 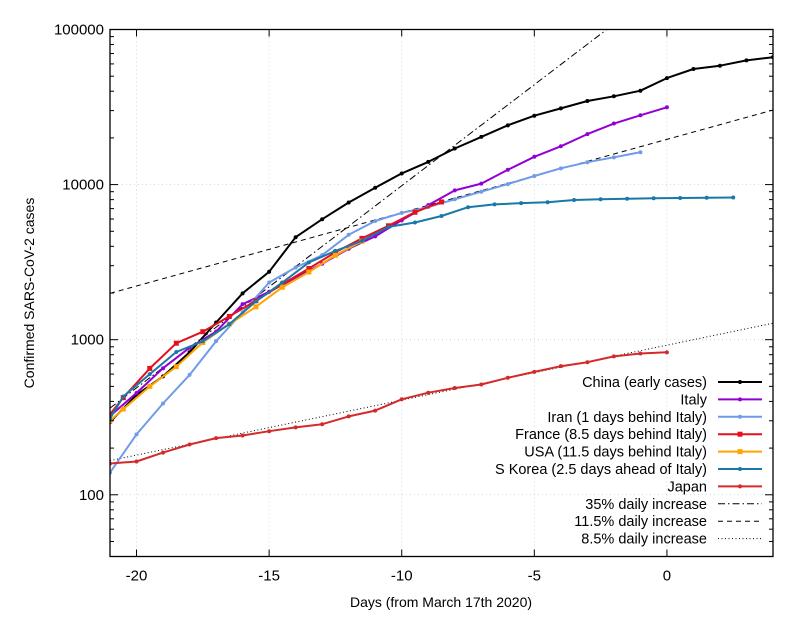 I want to click on legend-label: S Korea (2.5 days ahead of Italy), so click(x=601, y=470).